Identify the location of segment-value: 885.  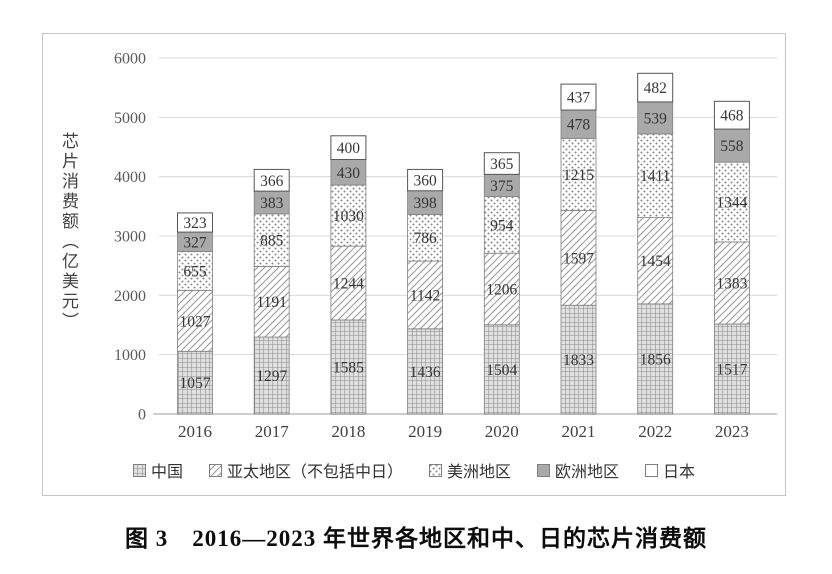
(272, 241).